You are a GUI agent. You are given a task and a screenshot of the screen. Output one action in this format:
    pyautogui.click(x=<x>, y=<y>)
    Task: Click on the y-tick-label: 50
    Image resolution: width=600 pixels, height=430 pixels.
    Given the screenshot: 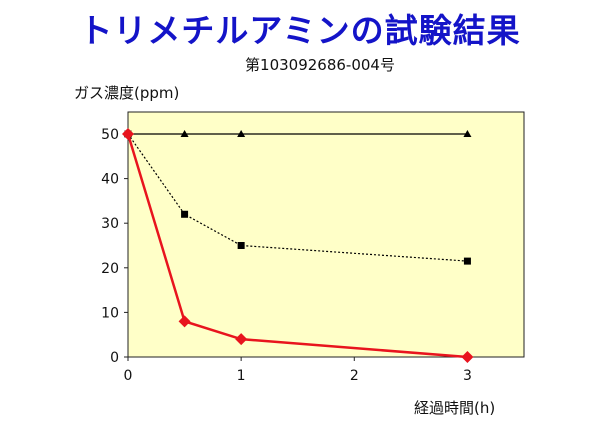 What is the action you would take?
    pyautogui.click(x=110, y=135)
    